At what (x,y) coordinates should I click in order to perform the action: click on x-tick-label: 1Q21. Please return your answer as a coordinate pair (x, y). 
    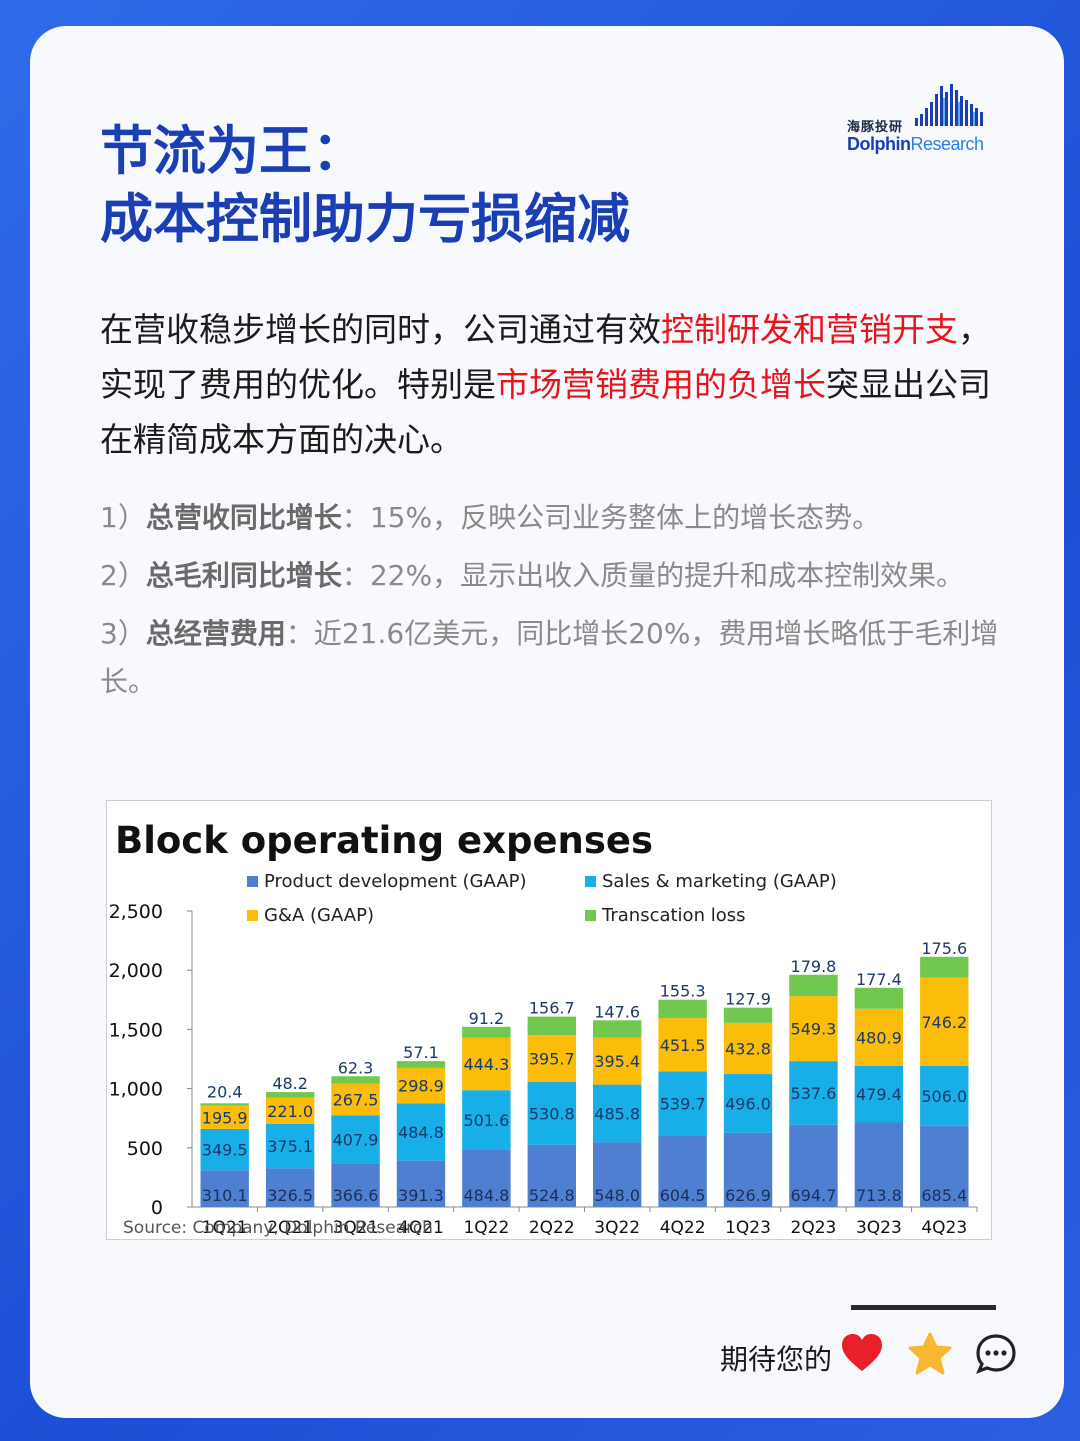
    Looking at the image, I should click on (225, 1228).